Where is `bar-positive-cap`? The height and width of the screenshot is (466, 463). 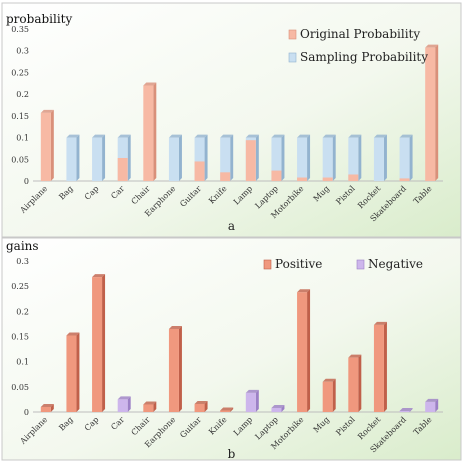 bar-positive-cap is located at coordinates (99, 343).